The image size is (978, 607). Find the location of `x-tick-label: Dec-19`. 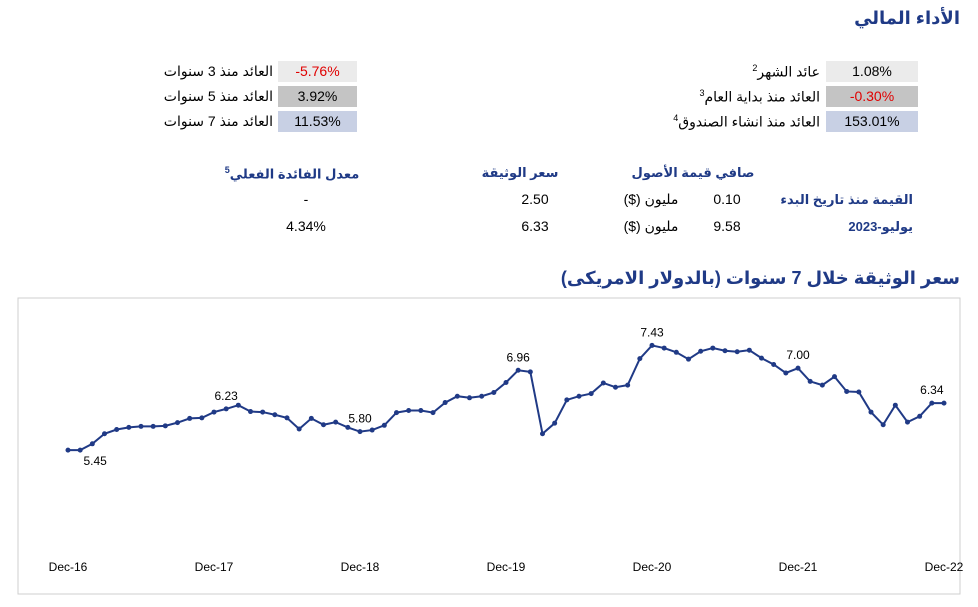

x-tick-label: Dec-19 is located at coordinates (506, 567).